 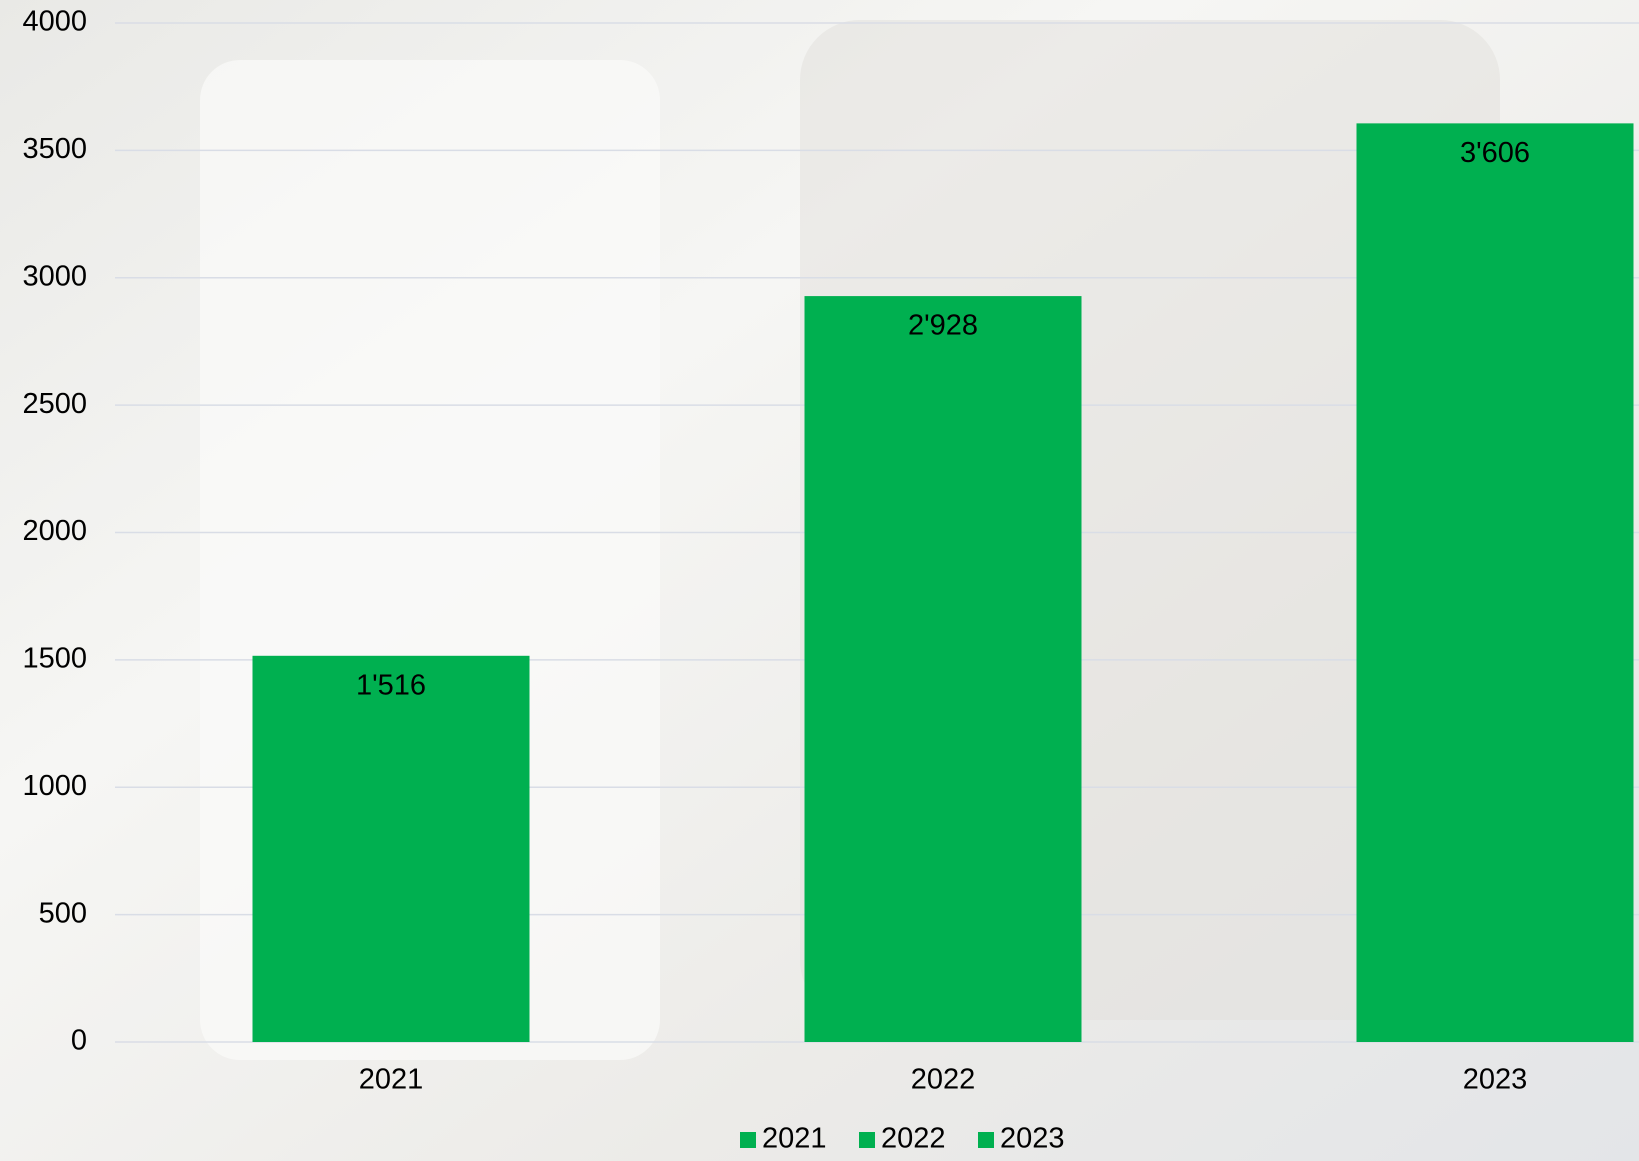 I want to click on y-tick-label: 4000, so click(x=54, y=22).